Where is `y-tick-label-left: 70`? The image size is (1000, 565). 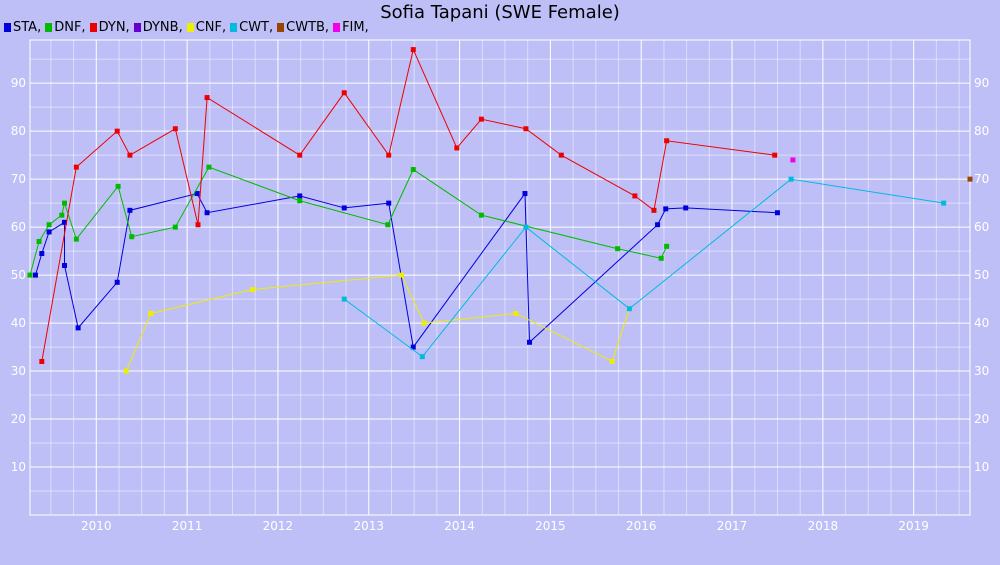 y-tick-label-left: 70 is located at coordinates (18, 179).